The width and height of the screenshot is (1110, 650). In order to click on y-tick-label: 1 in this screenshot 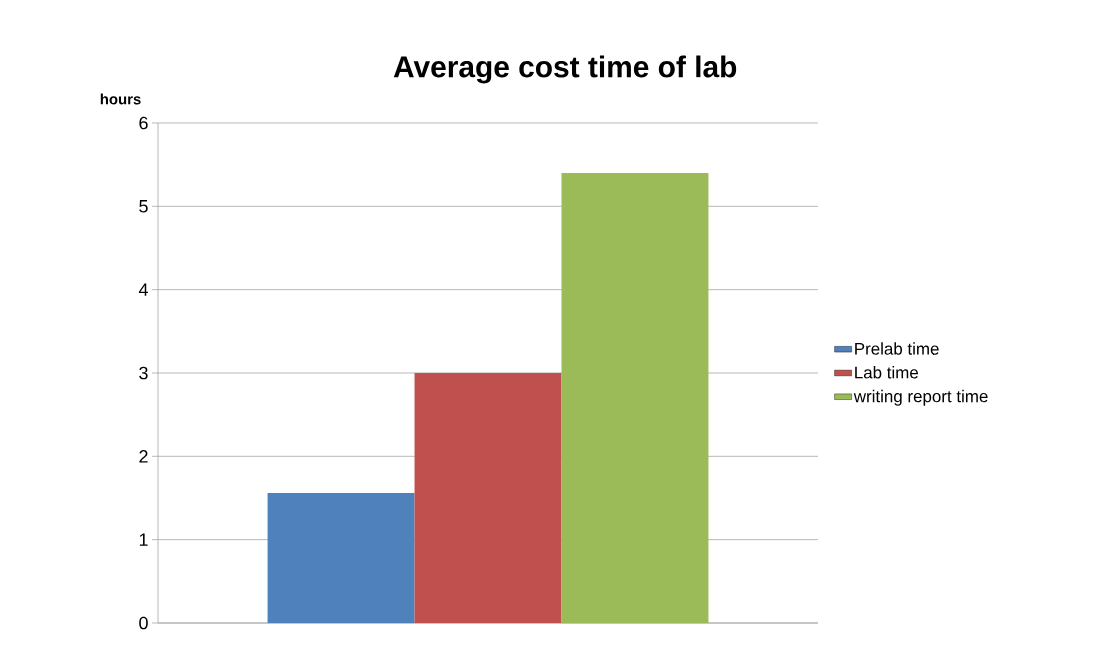, I will do `click(143, 539)`.